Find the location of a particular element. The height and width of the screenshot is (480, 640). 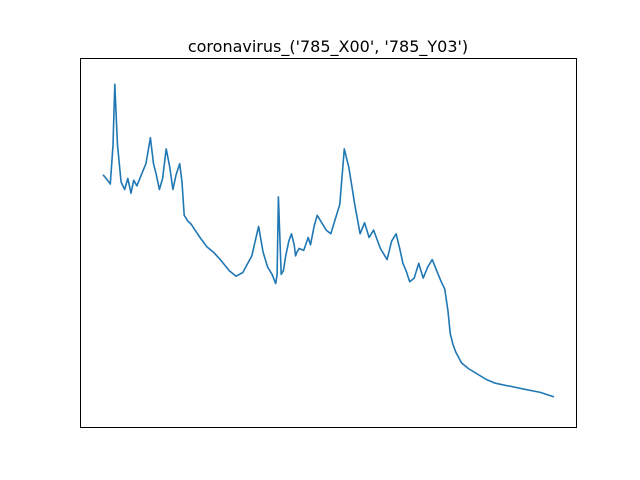

chart-title: coronavirus_('785_X00', '785_Y03') is located at coordinates (328, 47).